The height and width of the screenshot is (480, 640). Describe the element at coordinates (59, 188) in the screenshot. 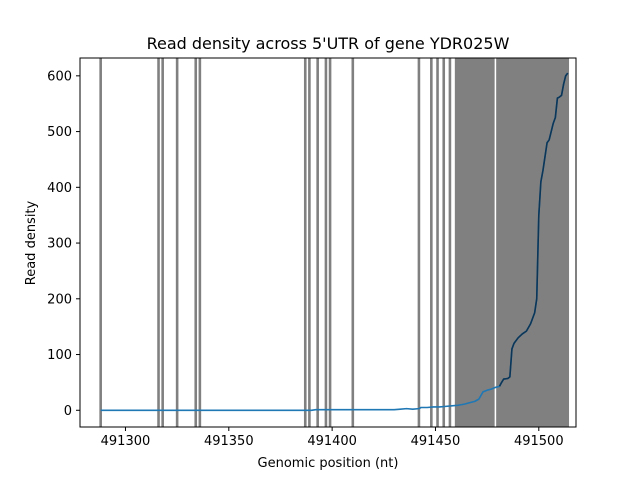

I see `y-tick-label-4: 400` at that location.